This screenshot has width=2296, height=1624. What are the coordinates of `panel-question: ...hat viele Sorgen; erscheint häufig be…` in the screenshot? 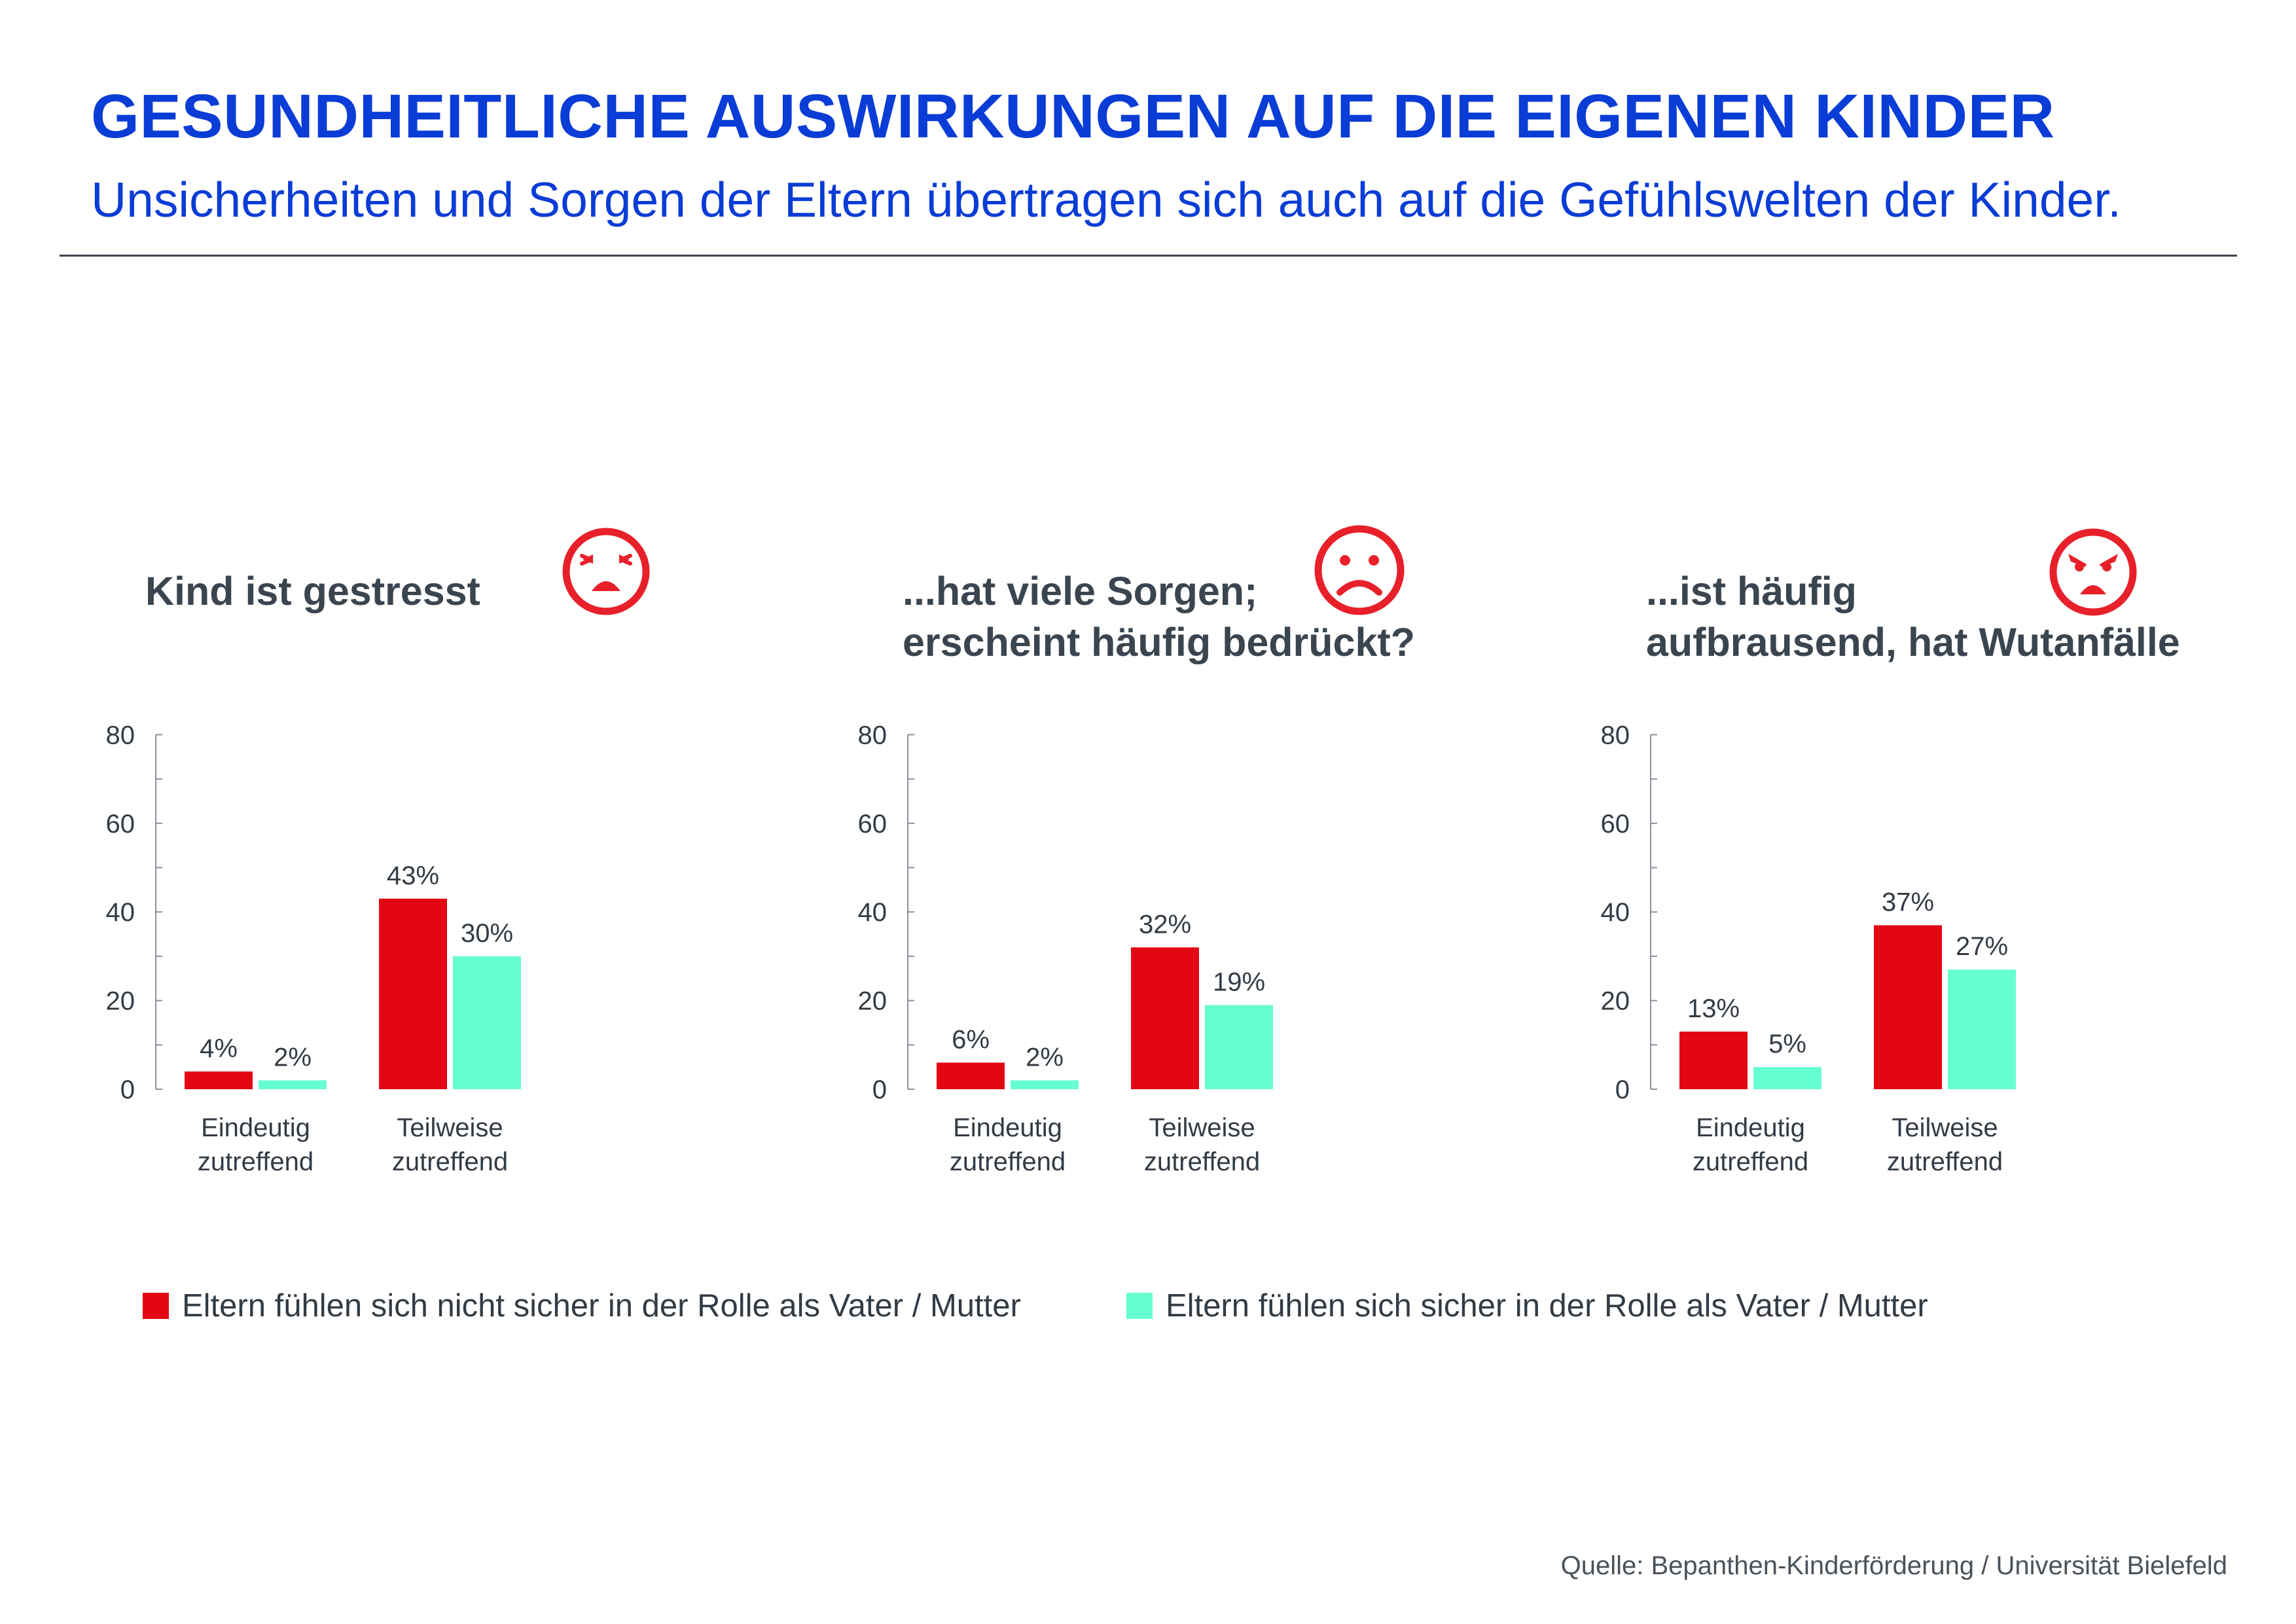 It's located at (1159, 617).